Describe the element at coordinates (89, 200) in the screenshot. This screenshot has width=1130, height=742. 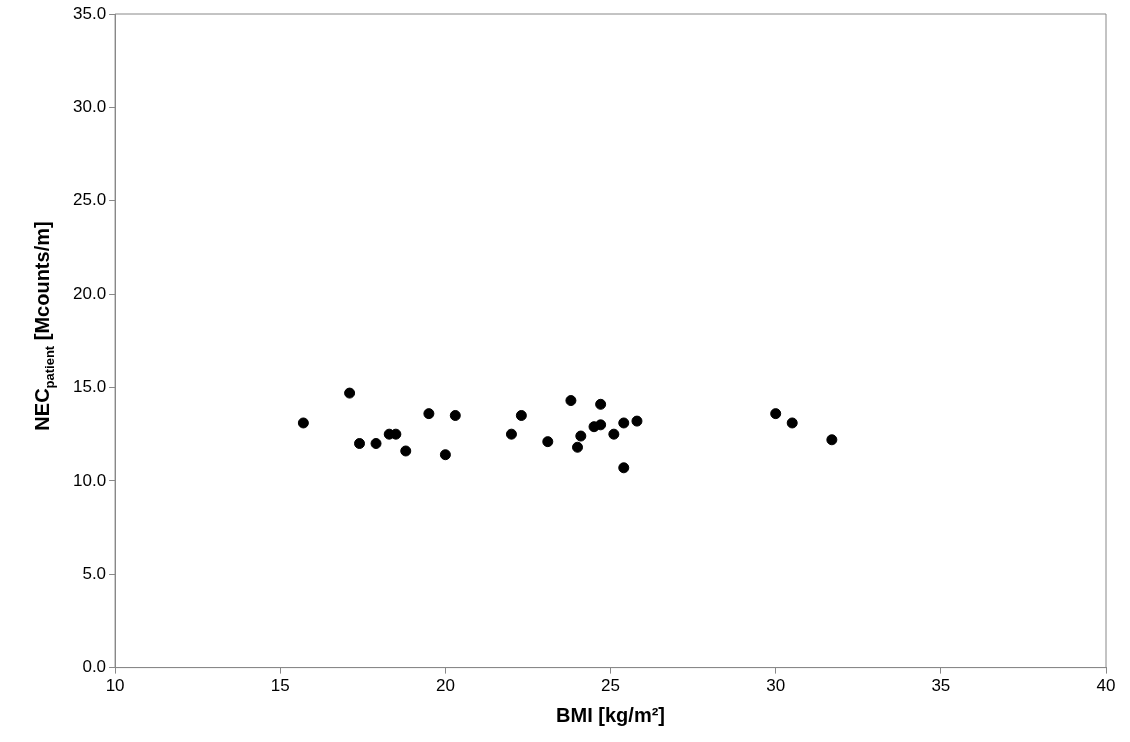
I see `y-tick-label: 25.0` at that location.